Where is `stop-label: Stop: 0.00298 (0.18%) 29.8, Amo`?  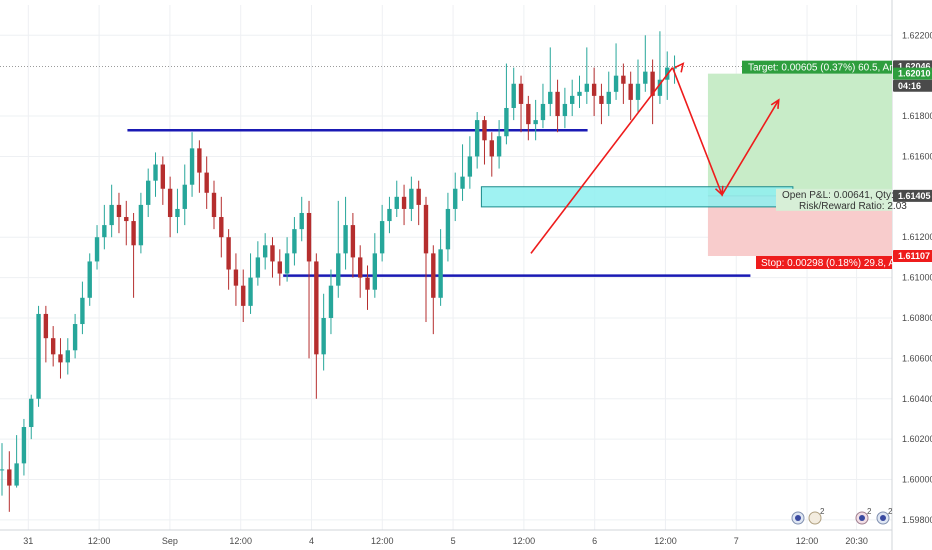 stop-label: Stop: 0.00298 (0.18%) 29.8, Amo is located at coordinates (835, 263).